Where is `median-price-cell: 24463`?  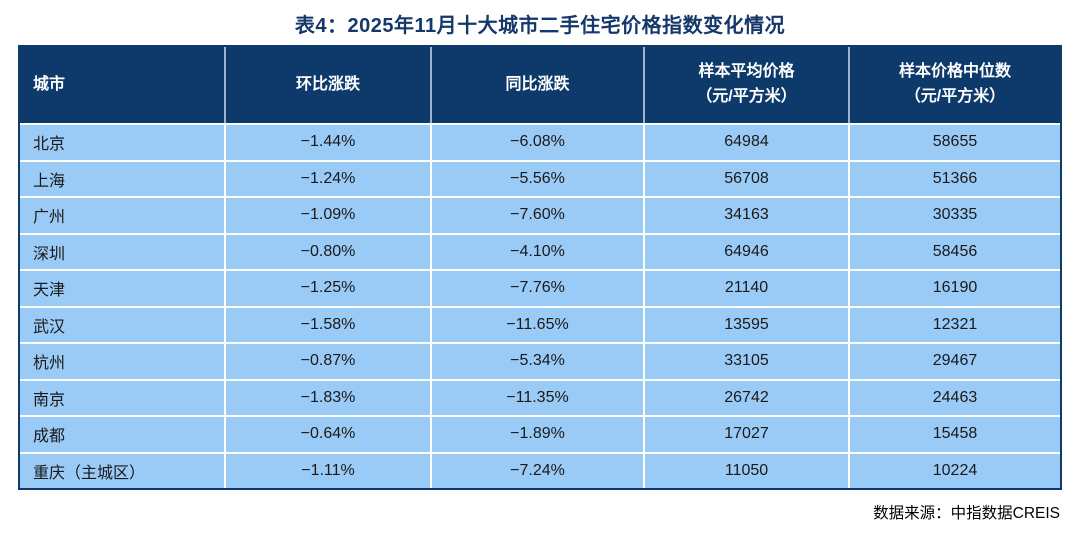 median-price-cell: 24463 is located at coordinates (954, 396).